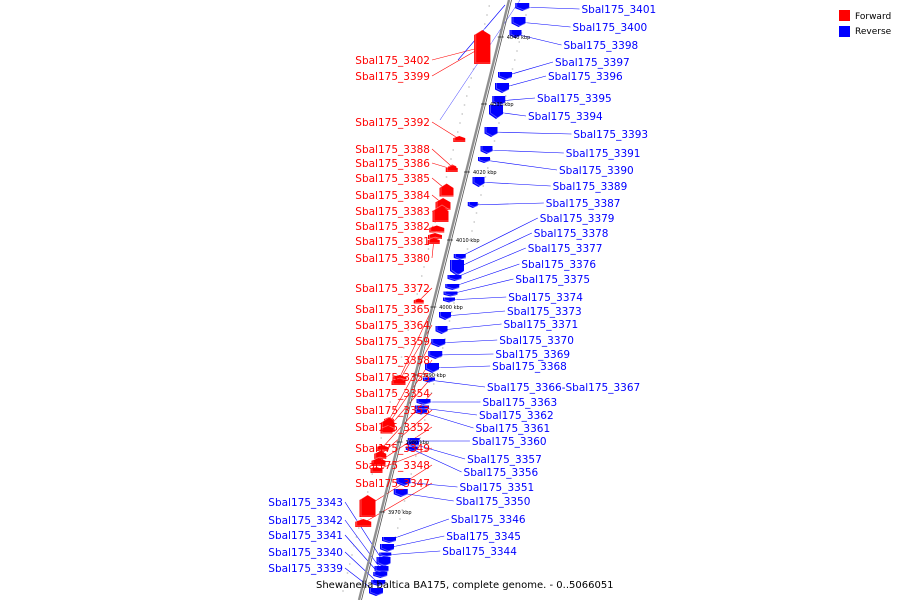 This screenshot has height=600, width=900. Describe the element at coordinates (502, 105) in the screenshot. I see `tick-label: 4030 kbp` at that location.